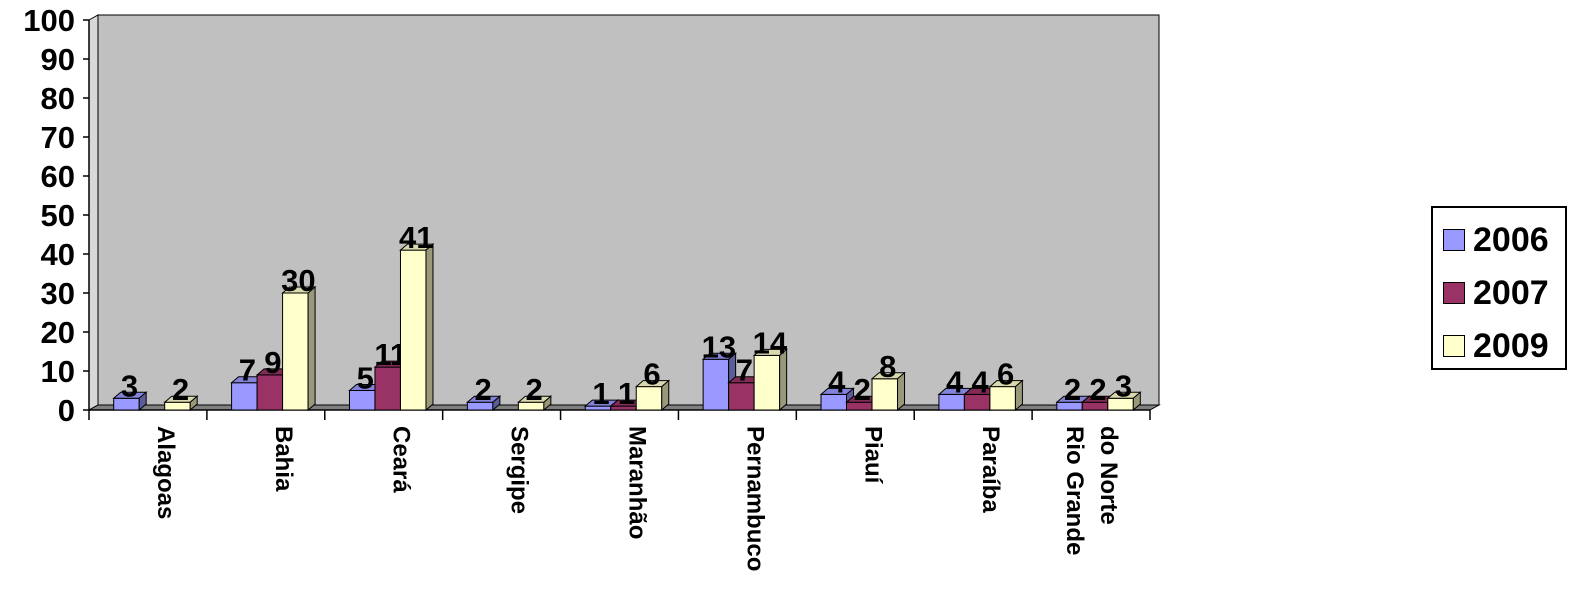 The height and width of the screenshot is (590, 1575). What do you see at coordinates (49, 20) in the screenshot?
I see `y-tick-label: 100` at bounding box center [49, 20].